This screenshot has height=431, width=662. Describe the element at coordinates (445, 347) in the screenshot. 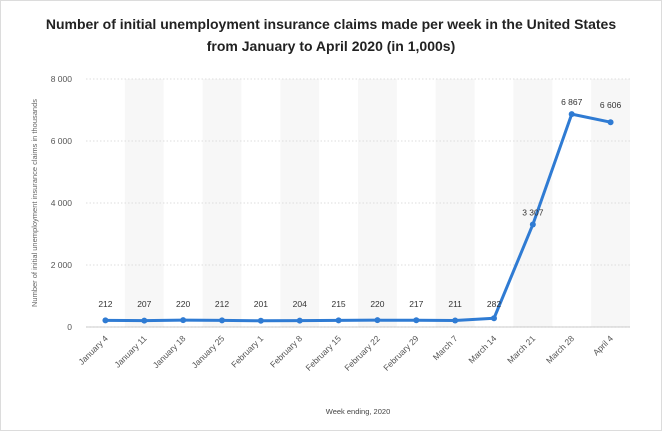

I see `x-tick-label: March 7` at that location.